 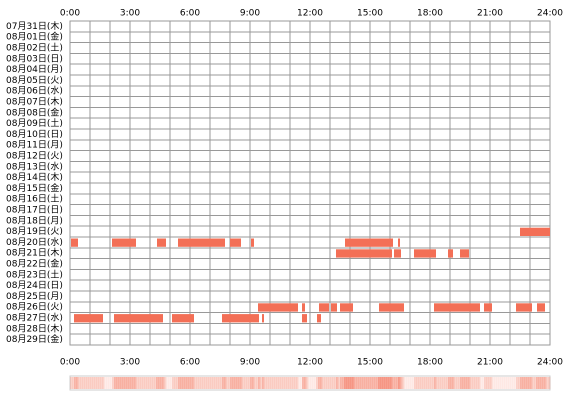 What do you see at coordinates (34, 177) in the screenshot?
I see `row-label: 08月14日(木)` at bounding box center [34, 177].